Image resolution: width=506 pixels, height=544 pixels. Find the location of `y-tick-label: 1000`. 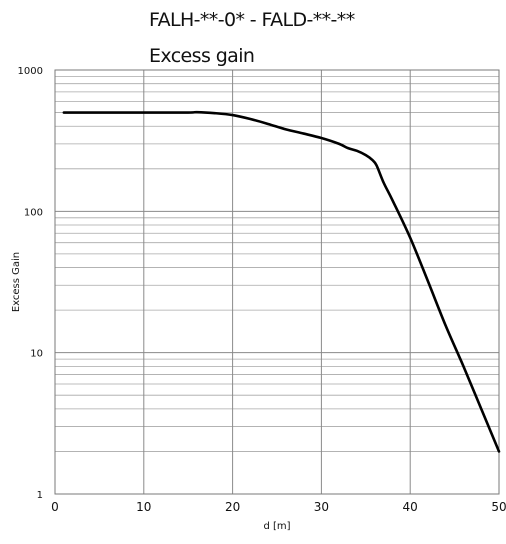

y-tick-label: 1000 is located at coordinates (30, 71).